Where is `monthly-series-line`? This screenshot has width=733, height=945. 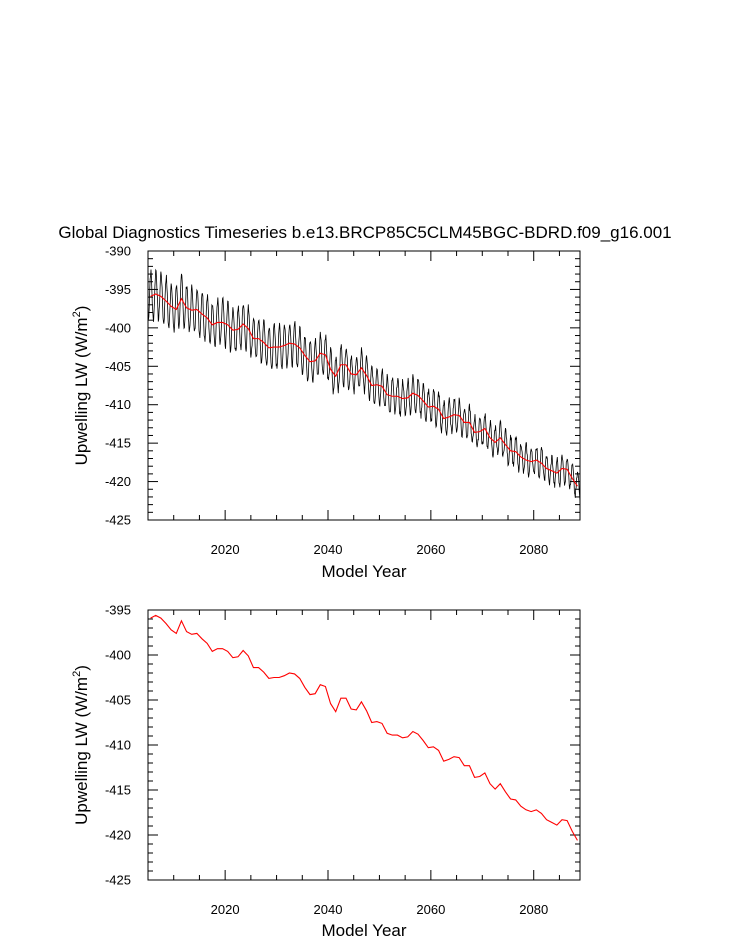 monthly-series-line is located at coordinates (364, 385).